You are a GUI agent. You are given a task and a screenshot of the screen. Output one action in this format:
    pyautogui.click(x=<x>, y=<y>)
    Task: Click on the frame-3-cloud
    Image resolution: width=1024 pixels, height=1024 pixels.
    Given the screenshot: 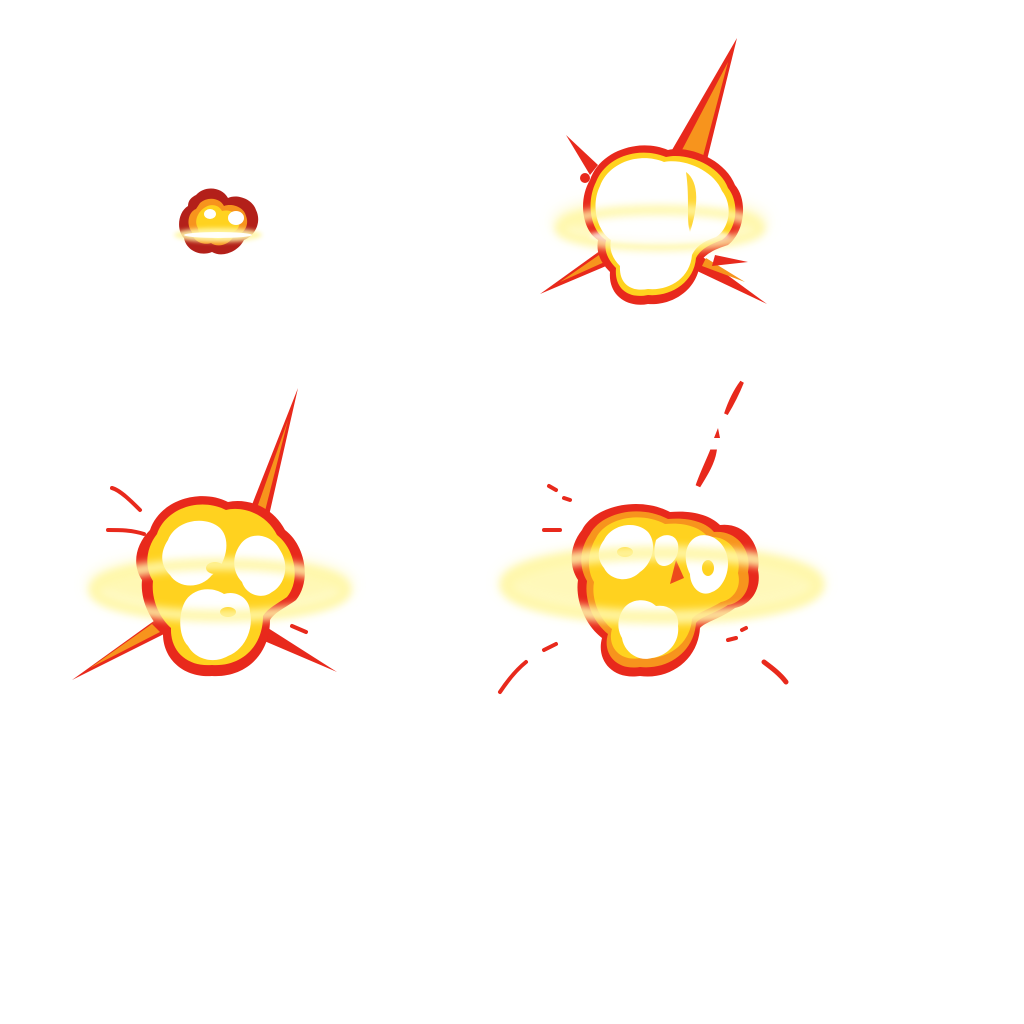 What is the action you would take?
    pyautogui.click(x=220, y=586)
    